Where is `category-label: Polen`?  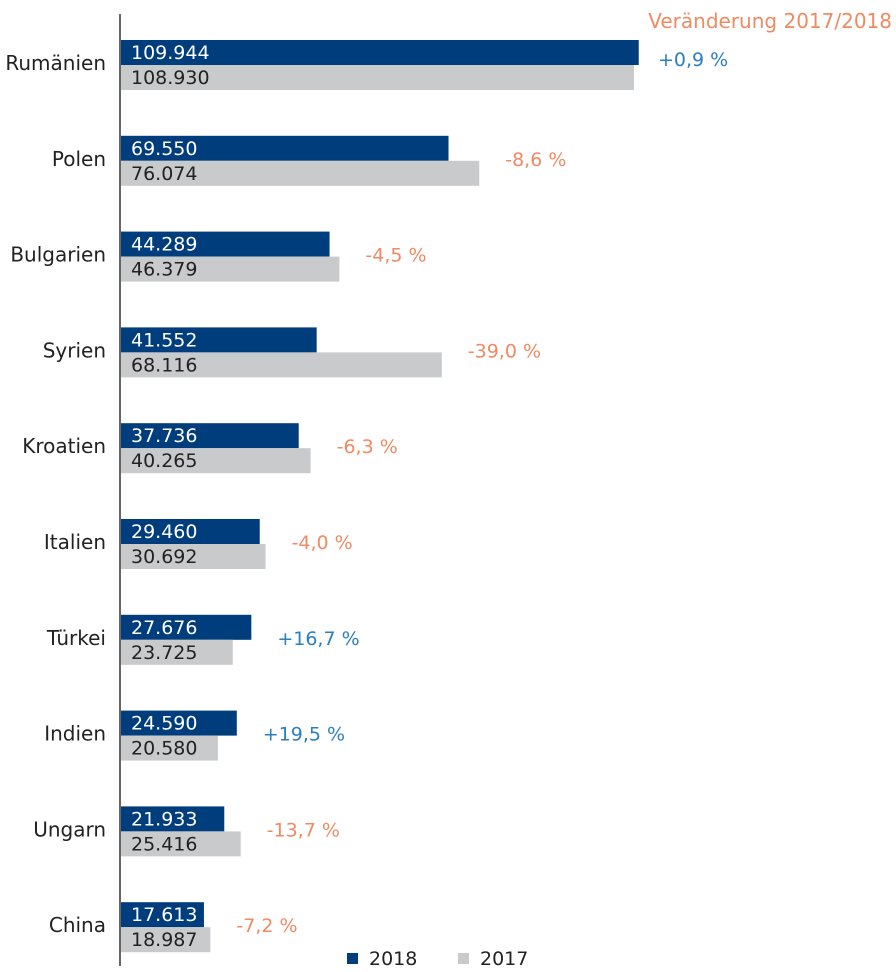 category-label: Polen is located at coordinates (79, 159).